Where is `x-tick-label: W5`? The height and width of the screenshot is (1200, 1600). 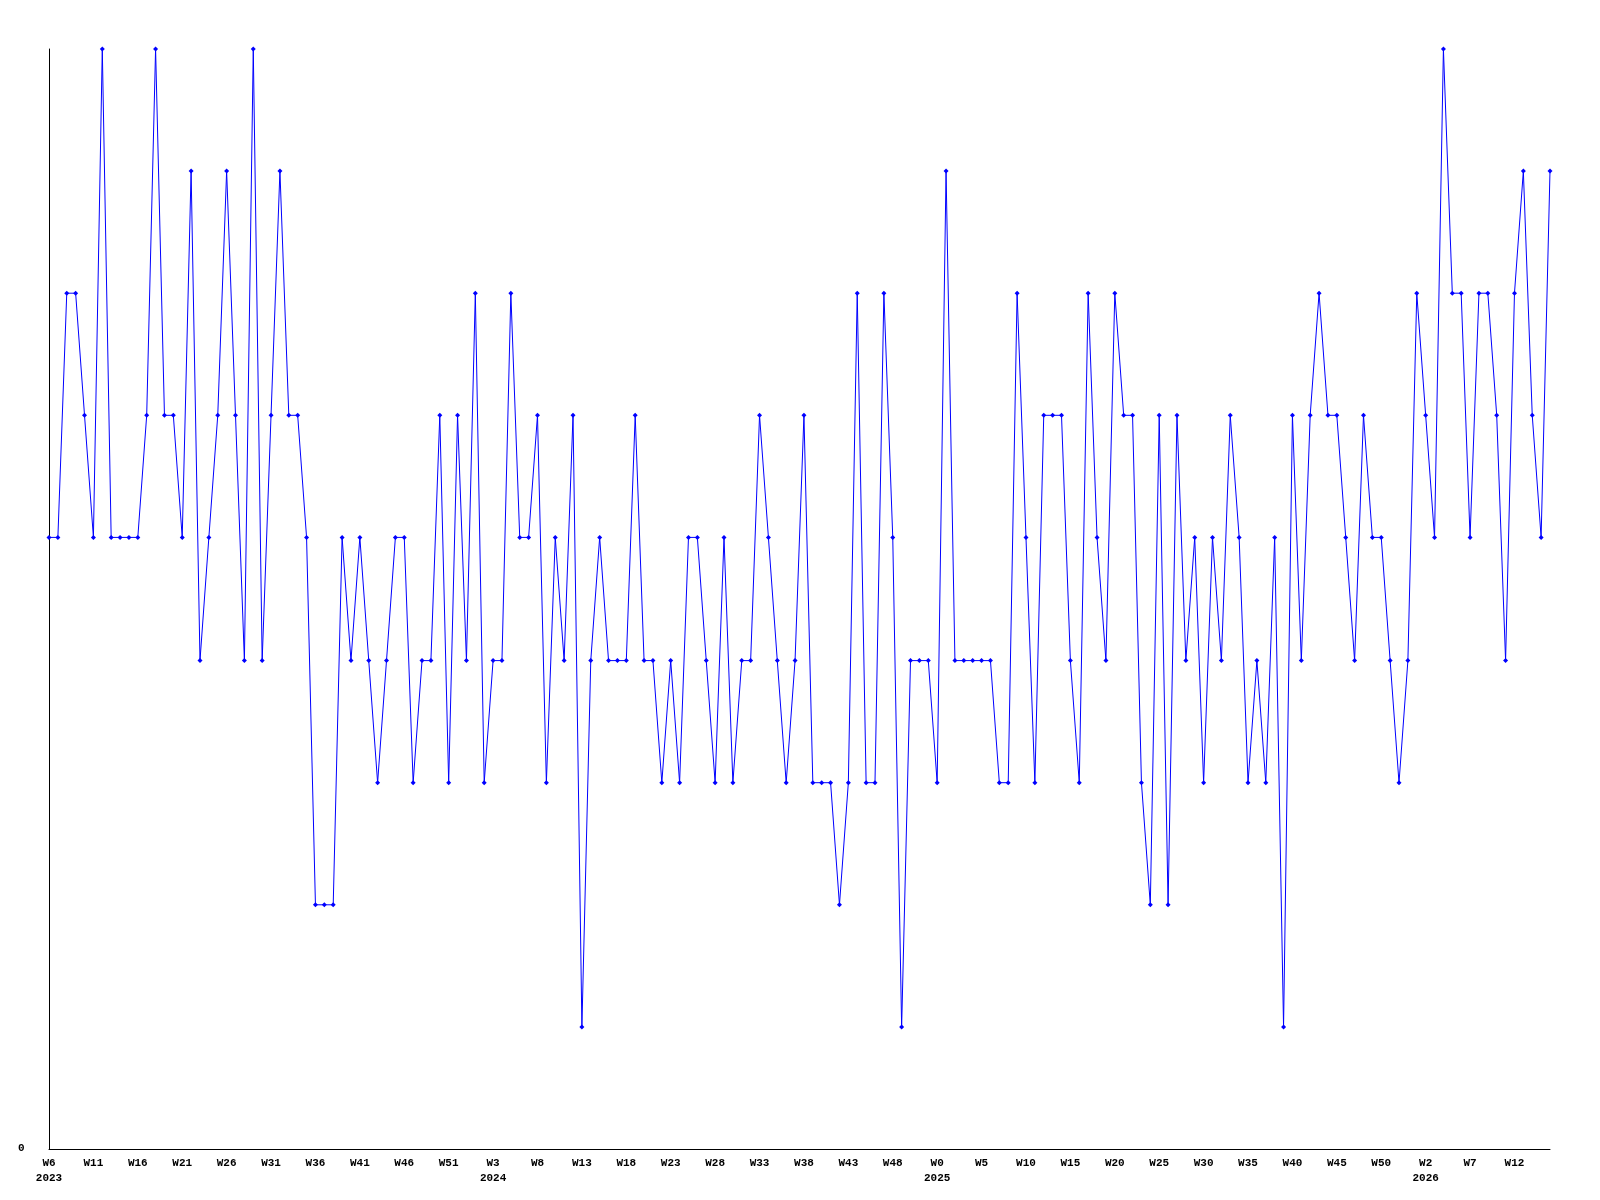 x-tick-label: W5 is located at coordinates (981, 1162).